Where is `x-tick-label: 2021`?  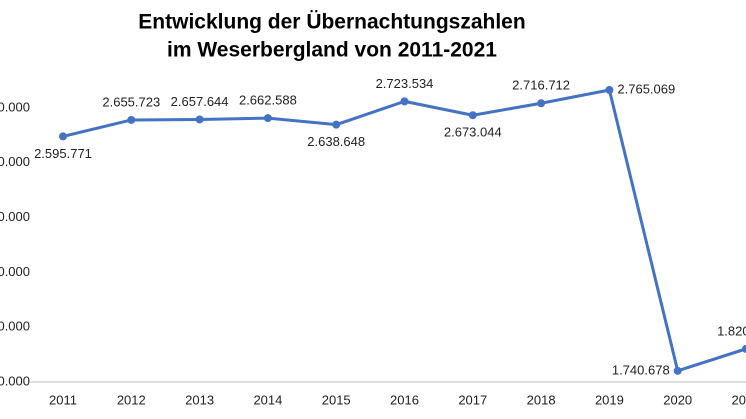 x-tick-label: 2021 is located at coordinates (739, 399).